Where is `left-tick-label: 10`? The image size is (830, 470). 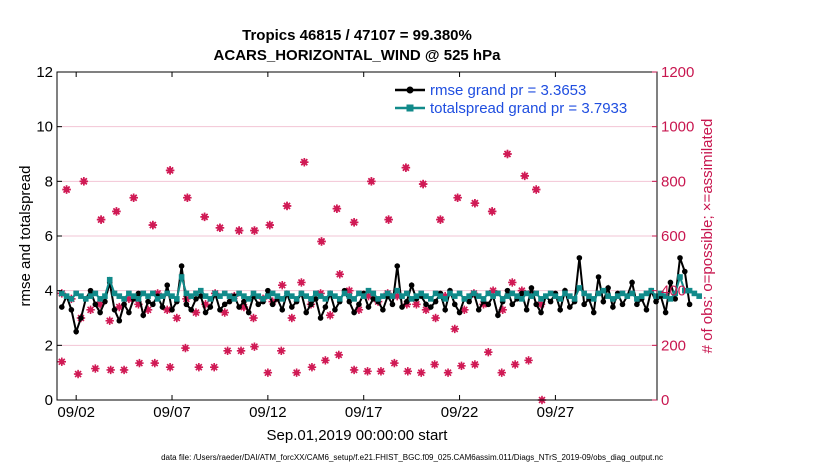
left-tick-label: 10 is located at coordinates (44, 127).